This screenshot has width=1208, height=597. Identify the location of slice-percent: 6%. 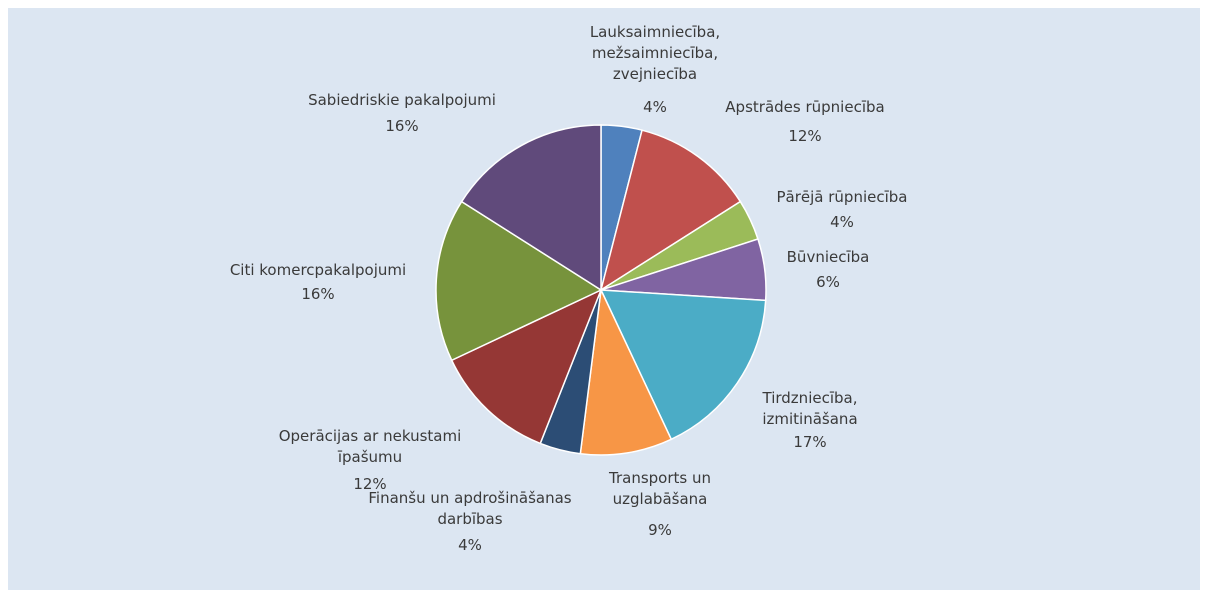
(828, 282).